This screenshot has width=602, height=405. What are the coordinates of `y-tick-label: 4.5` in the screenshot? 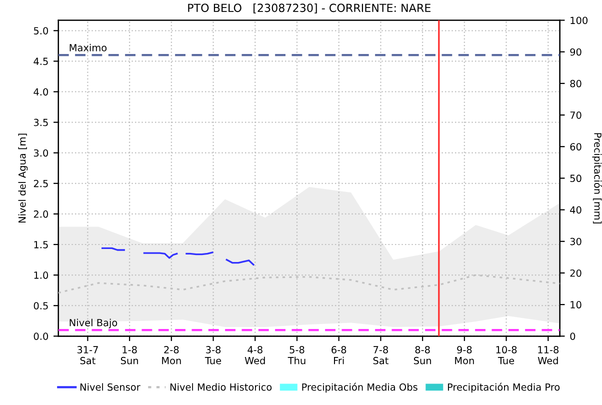 It's located at (41, 62).